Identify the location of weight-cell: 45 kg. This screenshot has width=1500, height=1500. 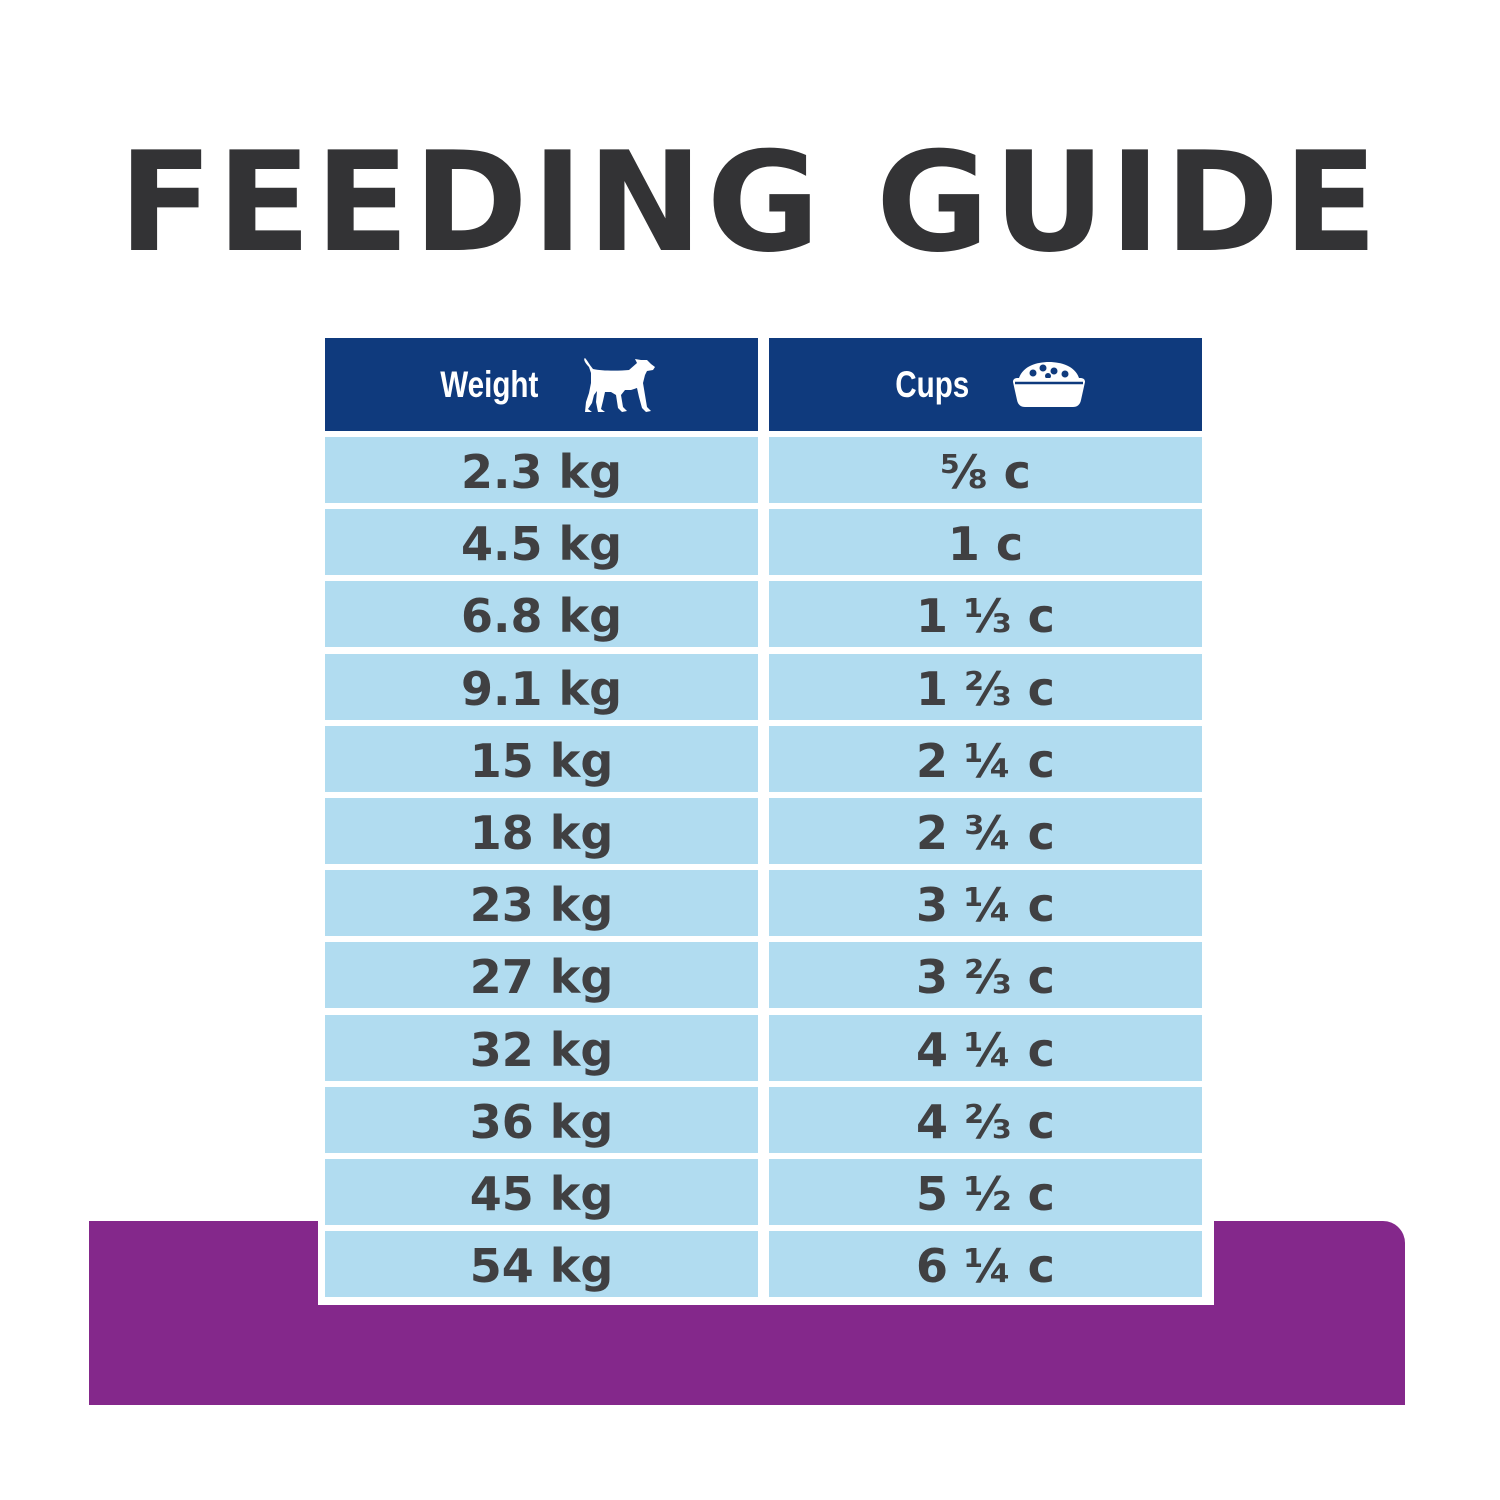
(541, 1192).